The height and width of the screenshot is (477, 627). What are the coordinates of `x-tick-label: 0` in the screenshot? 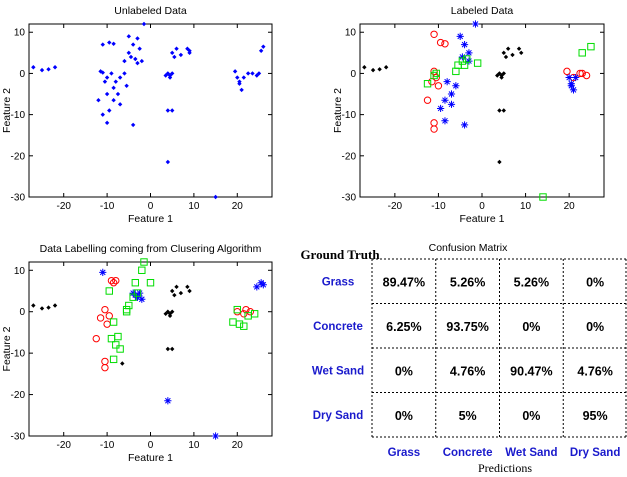 It's located at (151, 206).